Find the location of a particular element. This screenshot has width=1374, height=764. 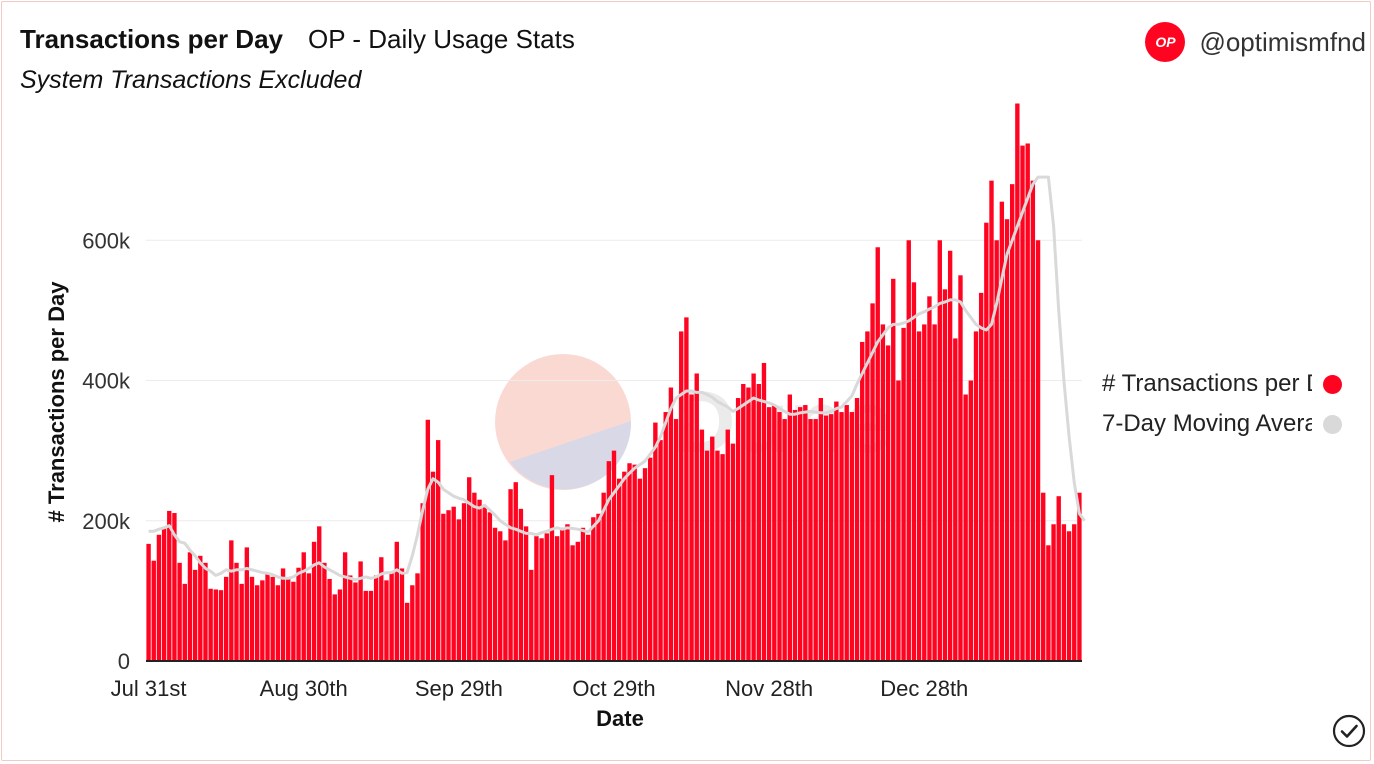

legend-item-transactions: # Transactions per Day is located at coordinates (1222, 388).